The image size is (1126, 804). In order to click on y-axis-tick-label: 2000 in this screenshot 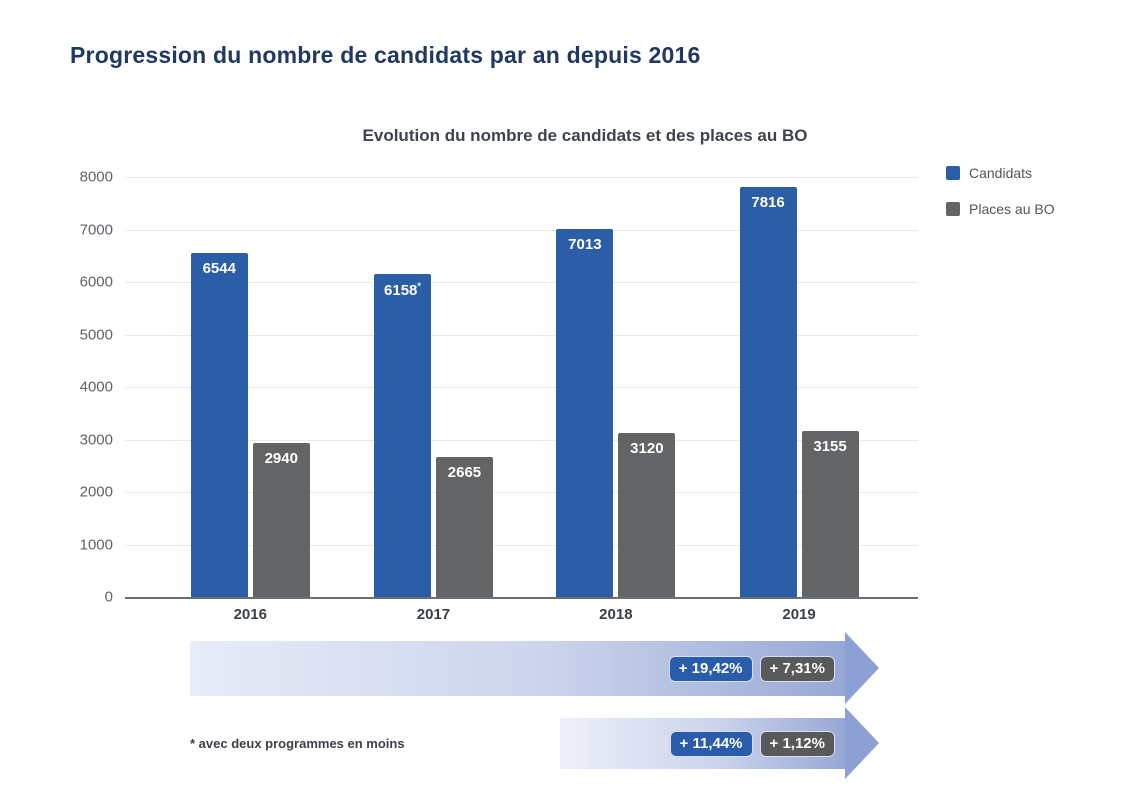, I will do `click(96, 492)`.